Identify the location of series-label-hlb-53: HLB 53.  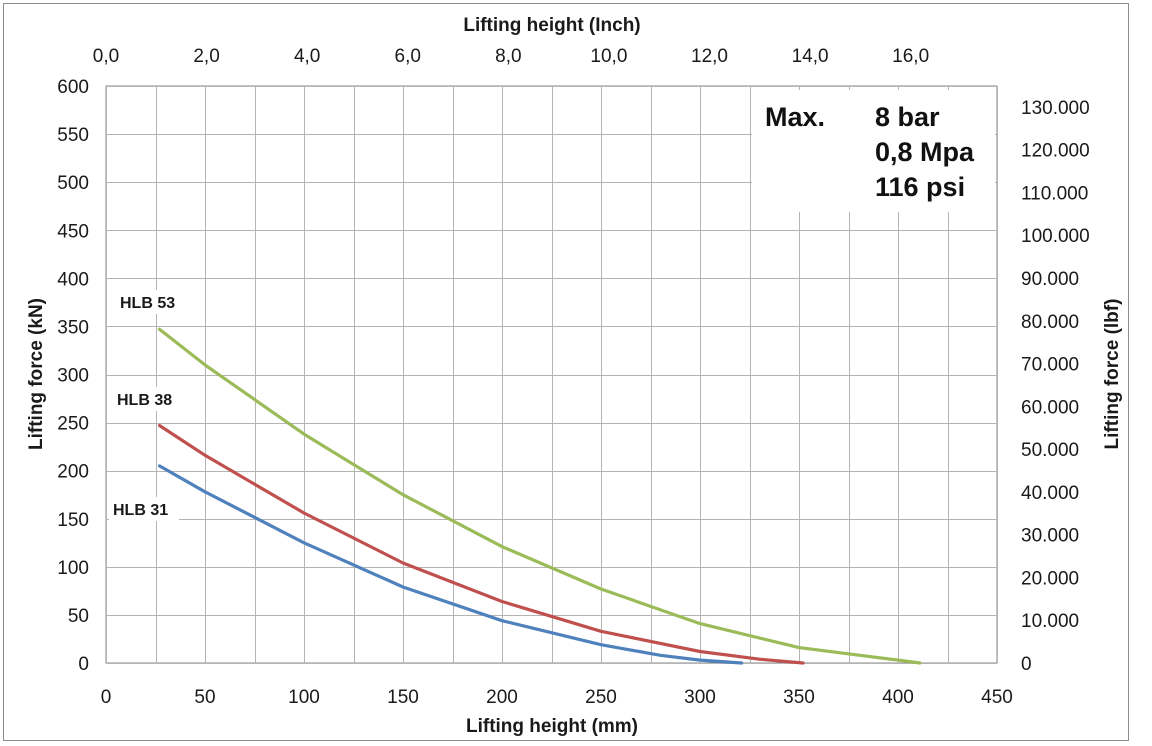
(147, 303).